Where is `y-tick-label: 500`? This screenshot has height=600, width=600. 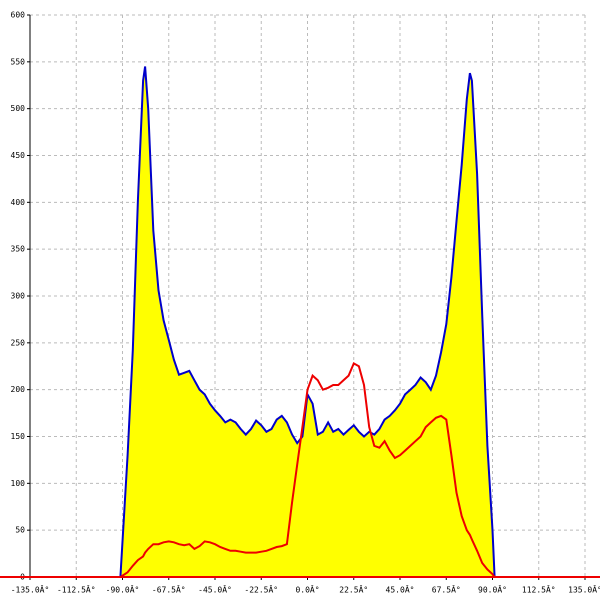
y-tick-label: 500 is located at coordinates (18, 108).